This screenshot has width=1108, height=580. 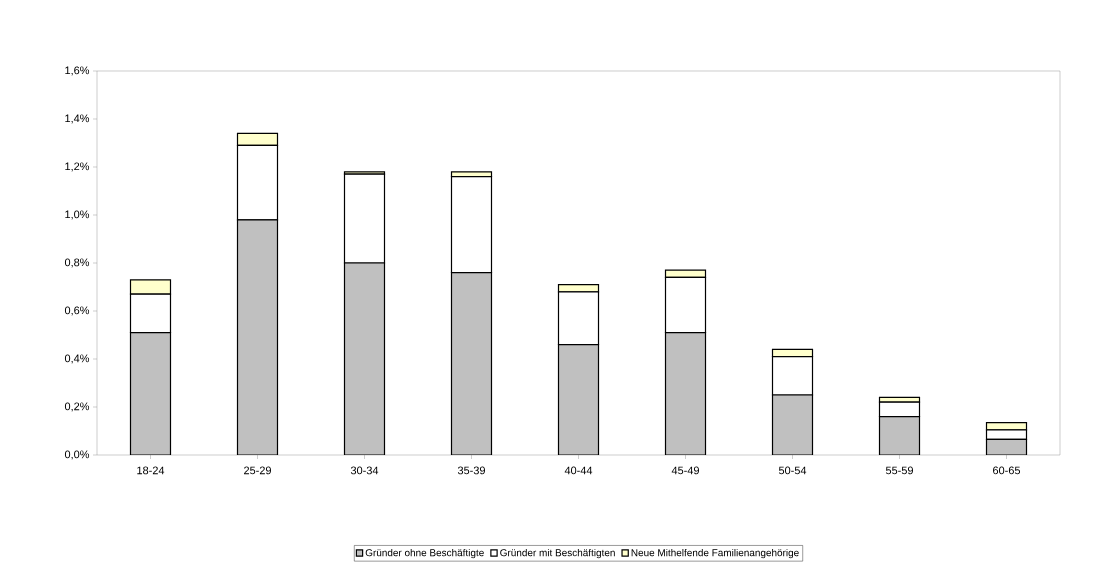 What do you see at coordinates (715, 553) in the screenshot?
I see `legend-label: Neue Mithelfende Familienangehörige` at bounding box center [715, 553].